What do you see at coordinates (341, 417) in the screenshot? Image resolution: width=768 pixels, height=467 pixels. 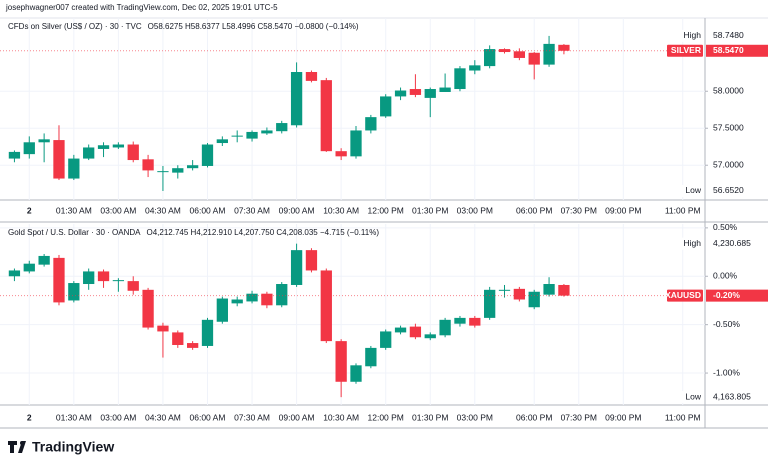 I see `x-tick-label: 10:30 AM` at bounding box center [341, 417].